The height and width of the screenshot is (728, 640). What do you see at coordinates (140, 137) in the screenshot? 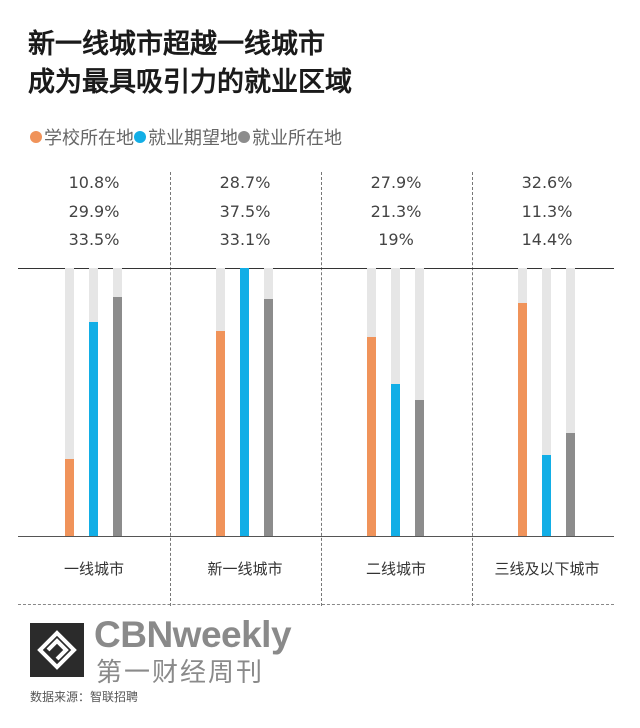
I see `legend-dot-expected` at bounding box center [140, 137].